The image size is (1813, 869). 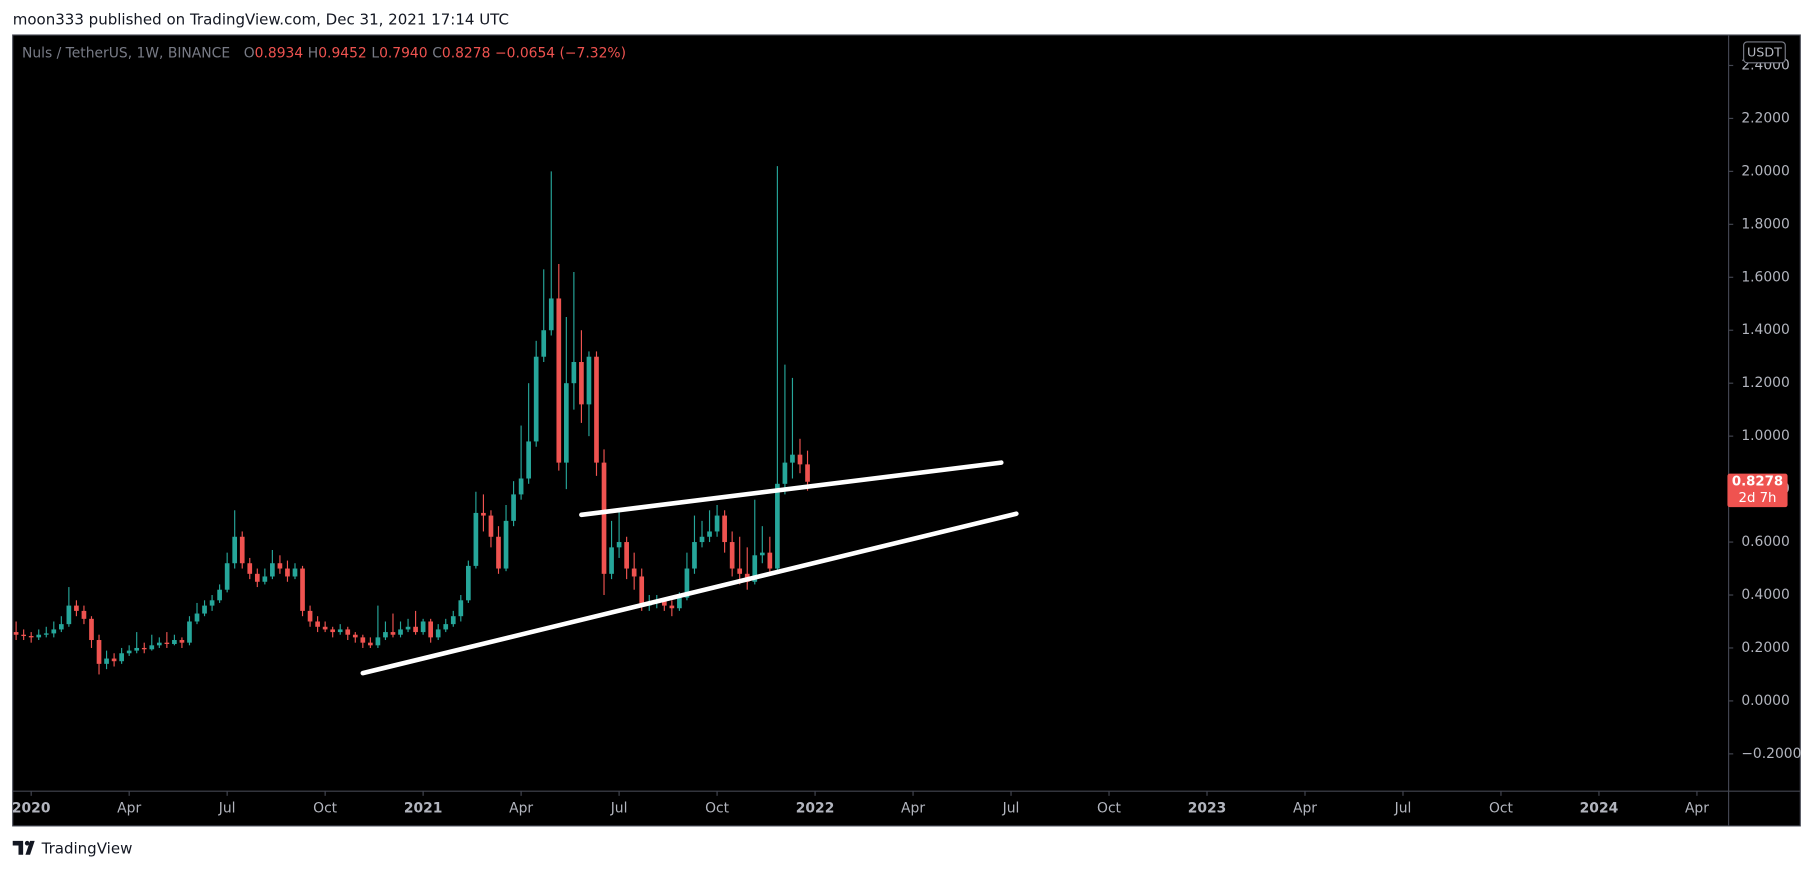 I want to click on x-tick-label: 2023, so click(x=1207, y=809).